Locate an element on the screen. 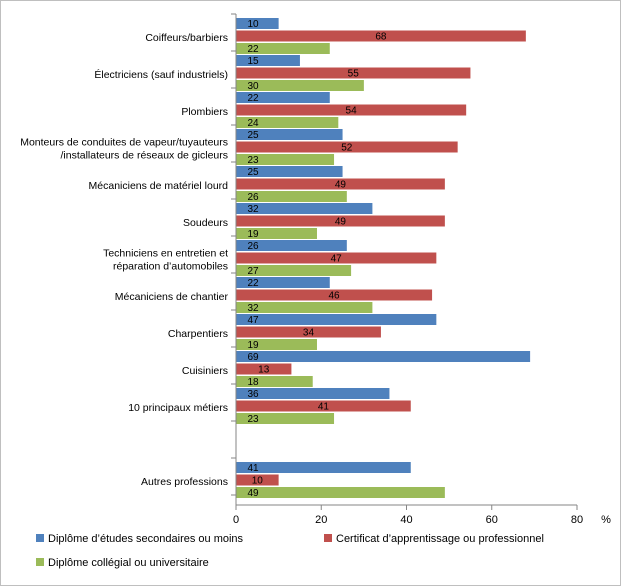 Image resolution: width=621 pixels, height=586 pixels. bar-s2-c12 is located at coordinates (340, 492).